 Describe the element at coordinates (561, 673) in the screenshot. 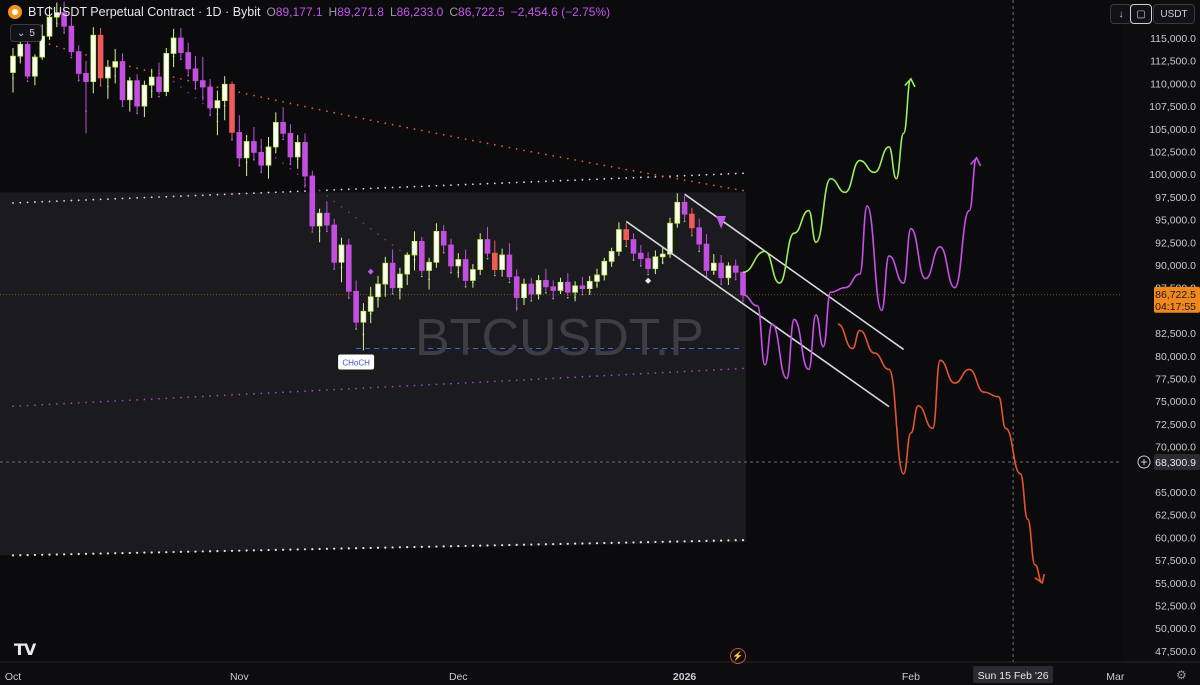

I see `time-axis` at that location.